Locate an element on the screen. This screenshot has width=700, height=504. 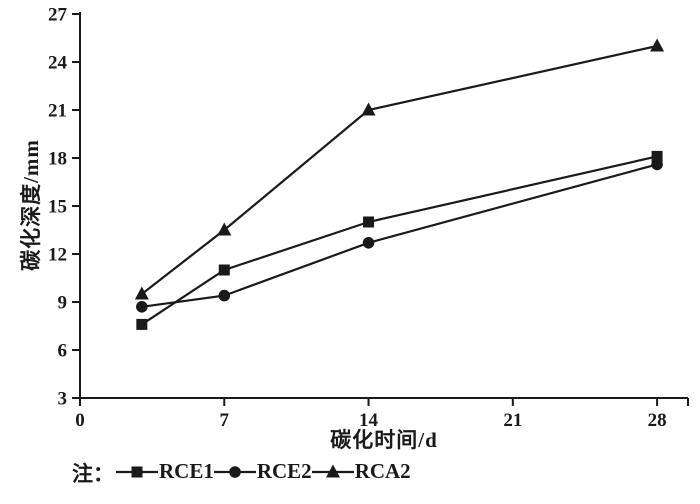
y-axis-label: 碳化深度/mm is located at coordinates (31, 205).